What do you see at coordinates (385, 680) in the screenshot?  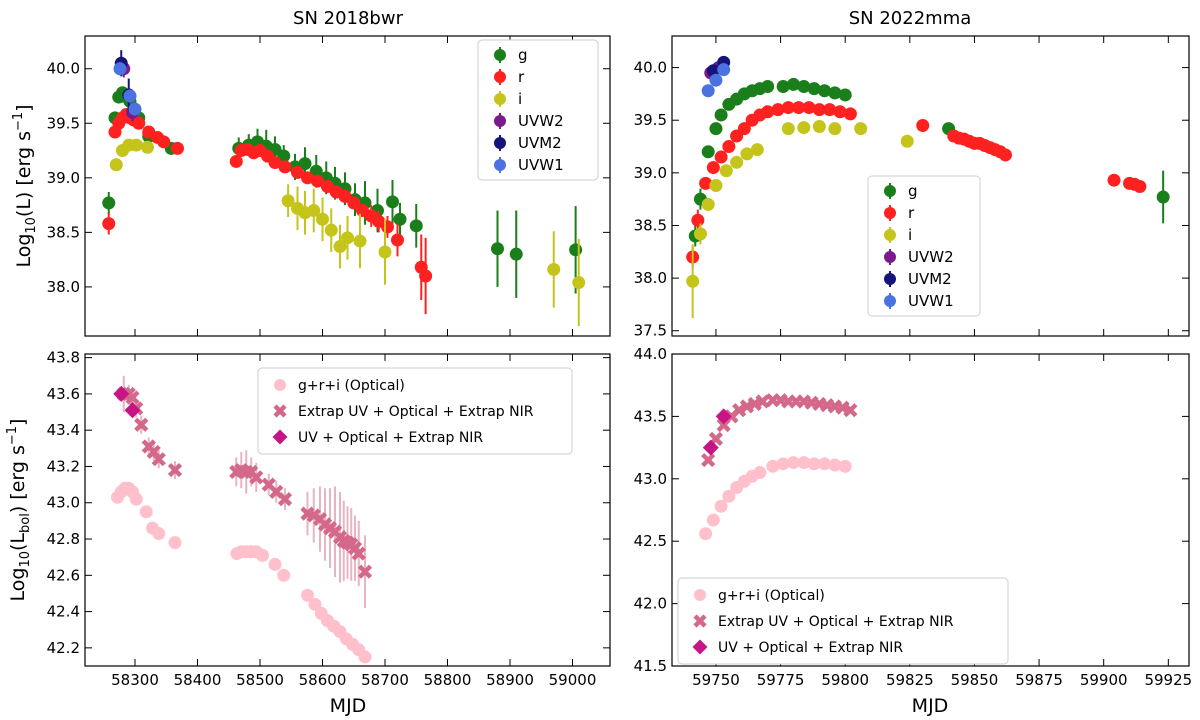 I see `x-tick-label: 58700` at bounding box center [385, 680].